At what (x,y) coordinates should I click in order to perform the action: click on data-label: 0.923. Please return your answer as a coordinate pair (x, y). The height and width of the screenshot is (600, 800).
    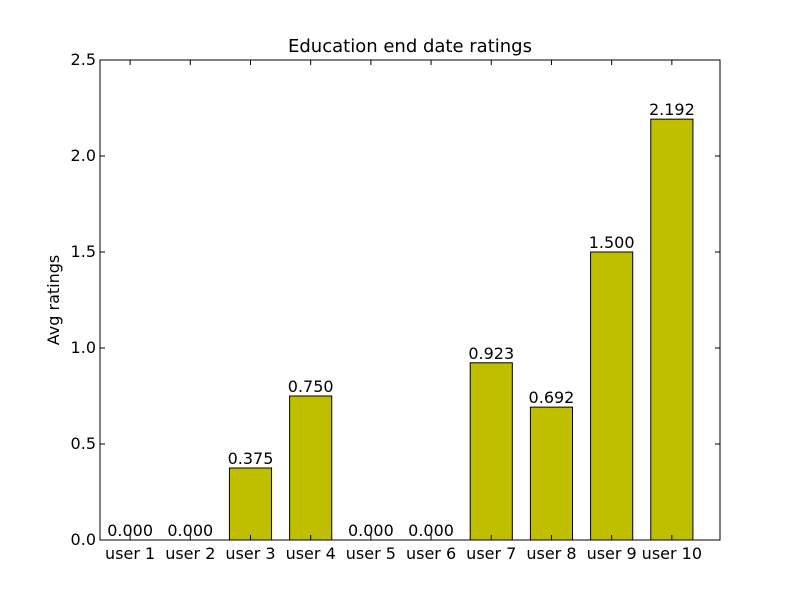
    Looking at the image, I should click on (491, 353).